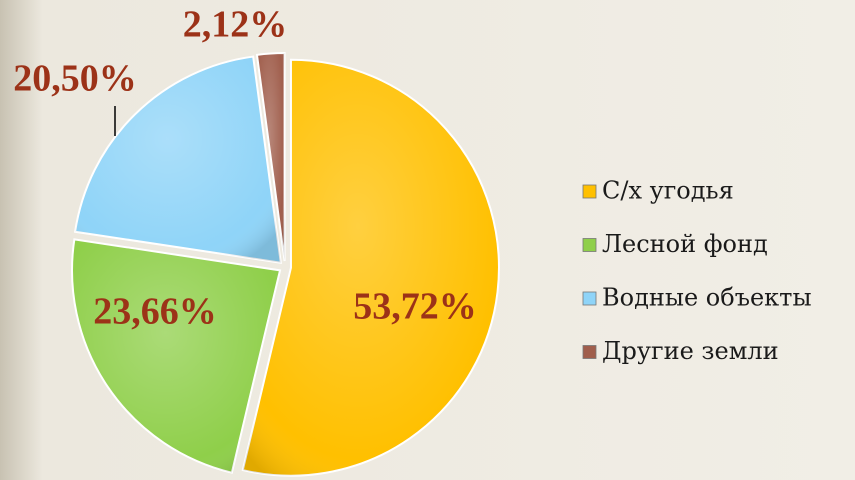  What do you see at coordinates (155, 312) in the screenshot?
I see `data-label: 23,66%` at bounding box center [155, 312].